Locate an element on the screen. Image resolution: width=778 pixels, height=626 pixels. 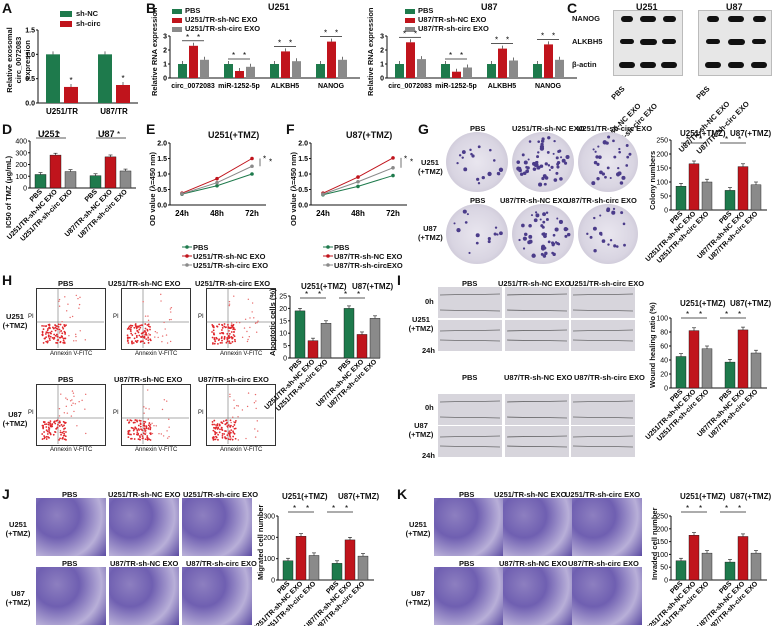
facs-plot is located at coordinates (71, 319).